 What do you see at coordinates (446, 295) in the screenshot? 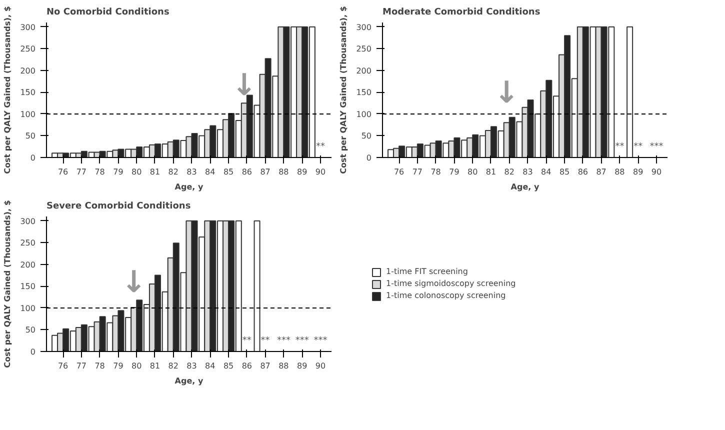
I see `legend-label: 1-time colonoscopy screening` at bounding box center [446, 295].